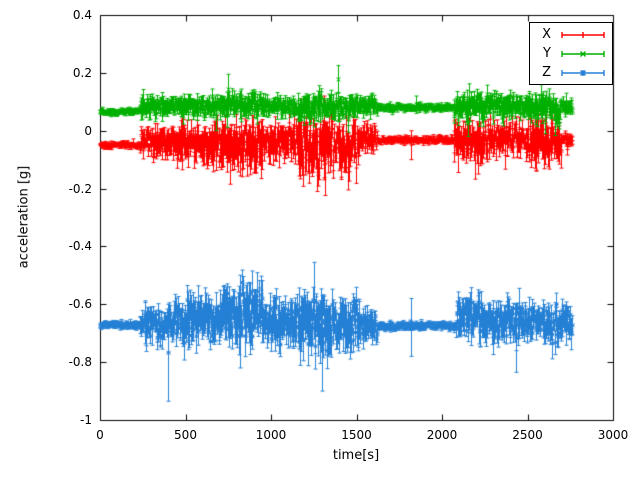 Image resolution: width=640 pixels, height=480 pixels. What do you see at coordinates (547, 53) in the screenshot?
I see `legend-label-y: Y` at bounding box center [547, 53].